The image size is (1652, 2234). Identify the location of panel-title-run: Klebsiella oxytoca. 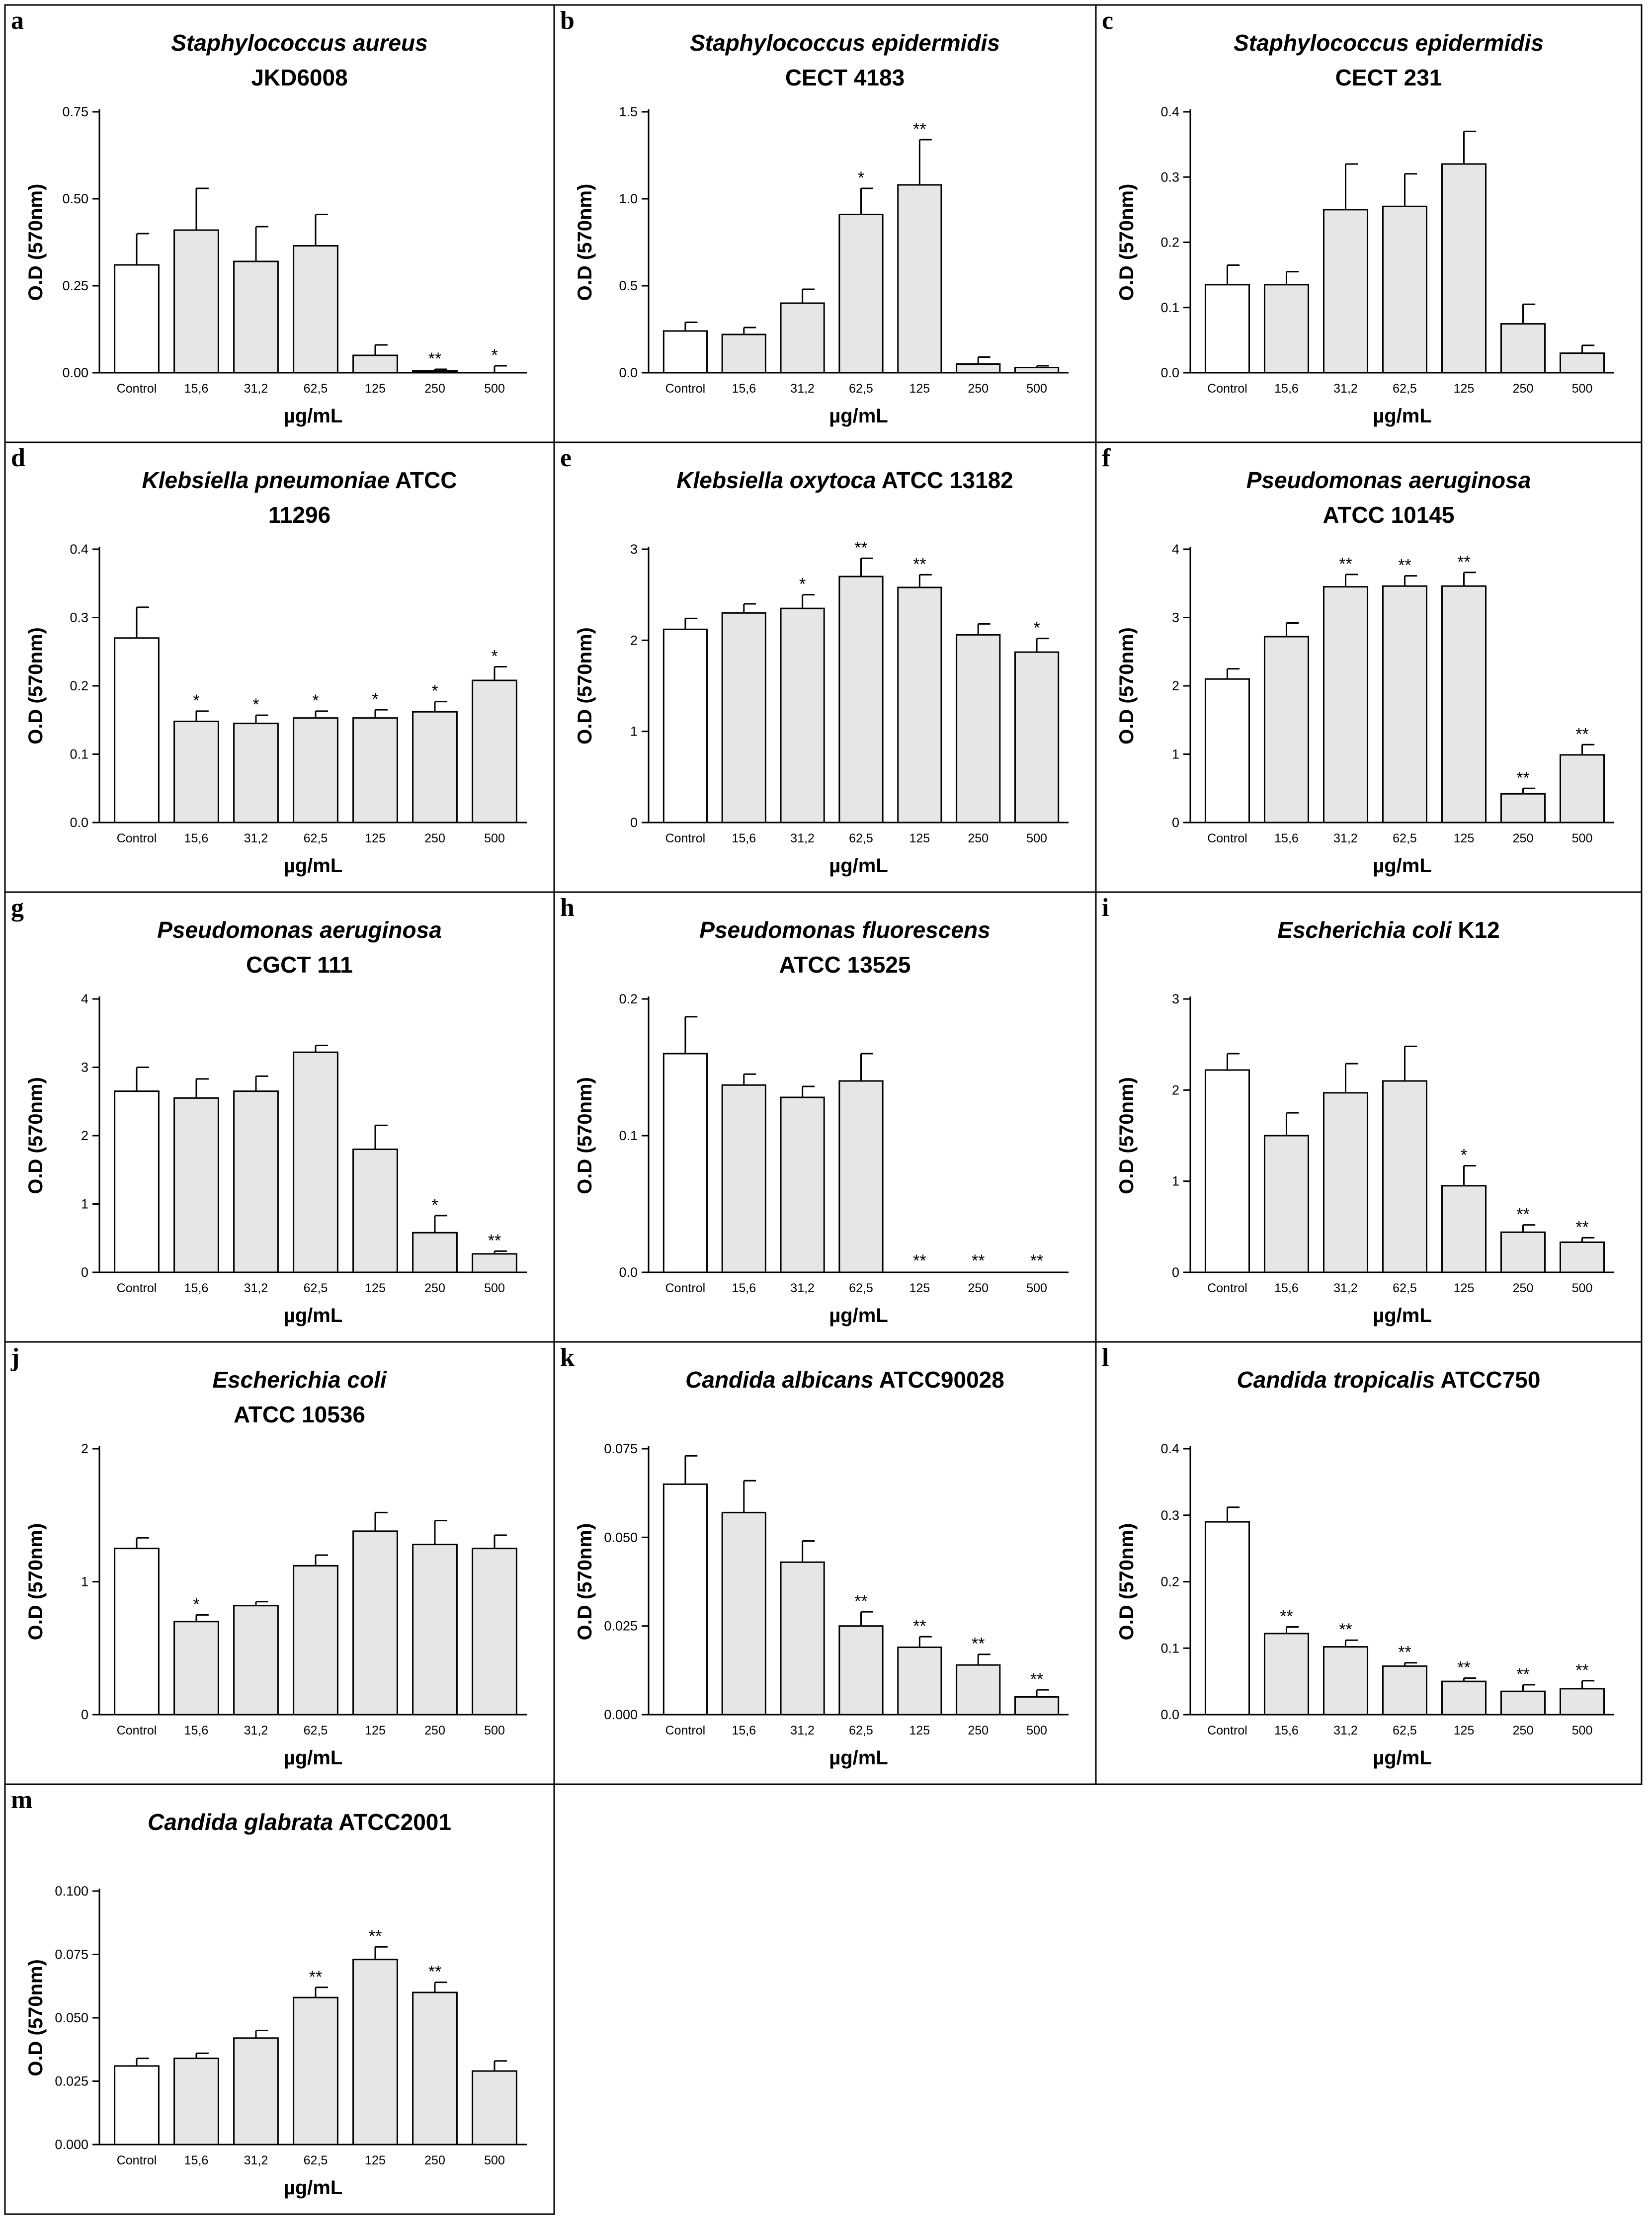
(776, 480).